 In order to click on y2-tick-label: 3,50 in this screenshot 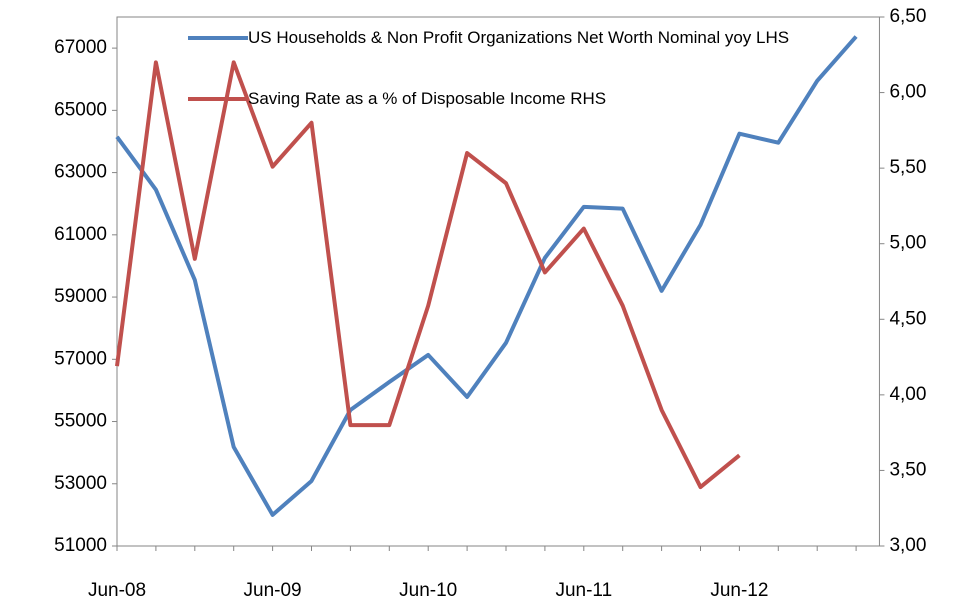, I will do `click(907, 469)`.